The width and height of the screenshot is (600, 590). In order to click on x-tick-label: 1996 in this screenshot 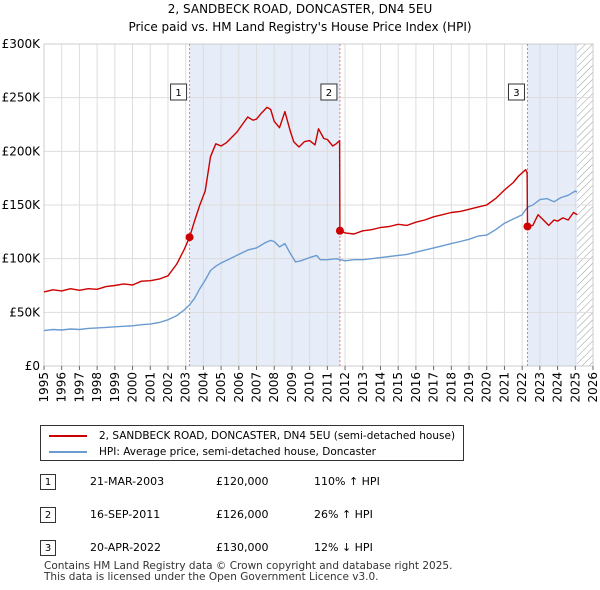, I will do `click(62, 387)`.